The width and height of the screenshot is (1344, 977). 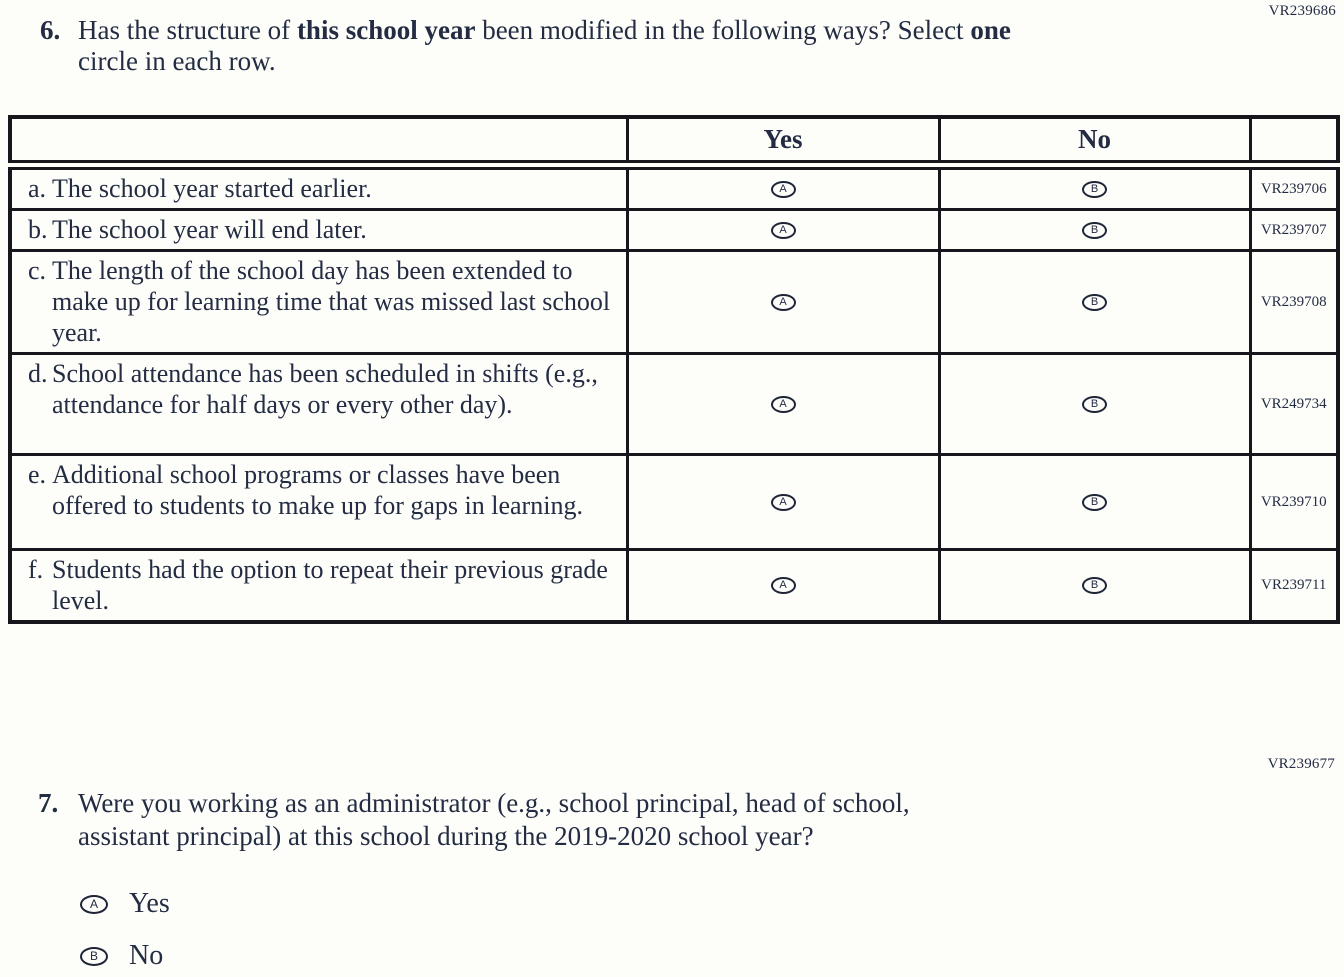 I want to click on row-f-yes-bubble: A, so click(x=783, y=586).